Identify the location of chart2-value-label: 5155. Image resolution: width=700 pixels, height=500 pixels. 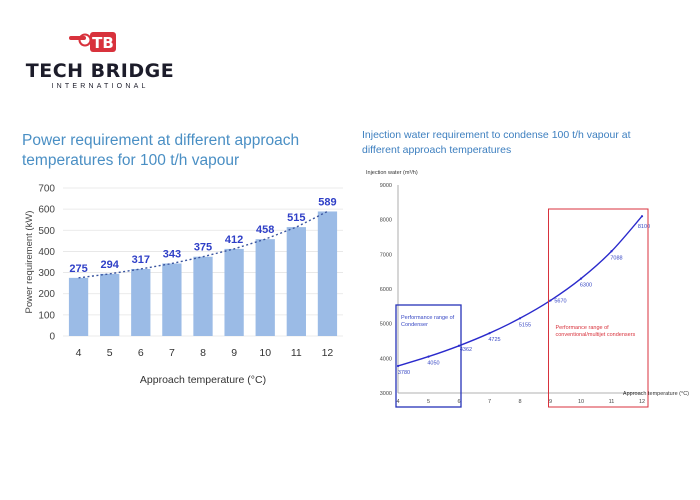
(525, 325).